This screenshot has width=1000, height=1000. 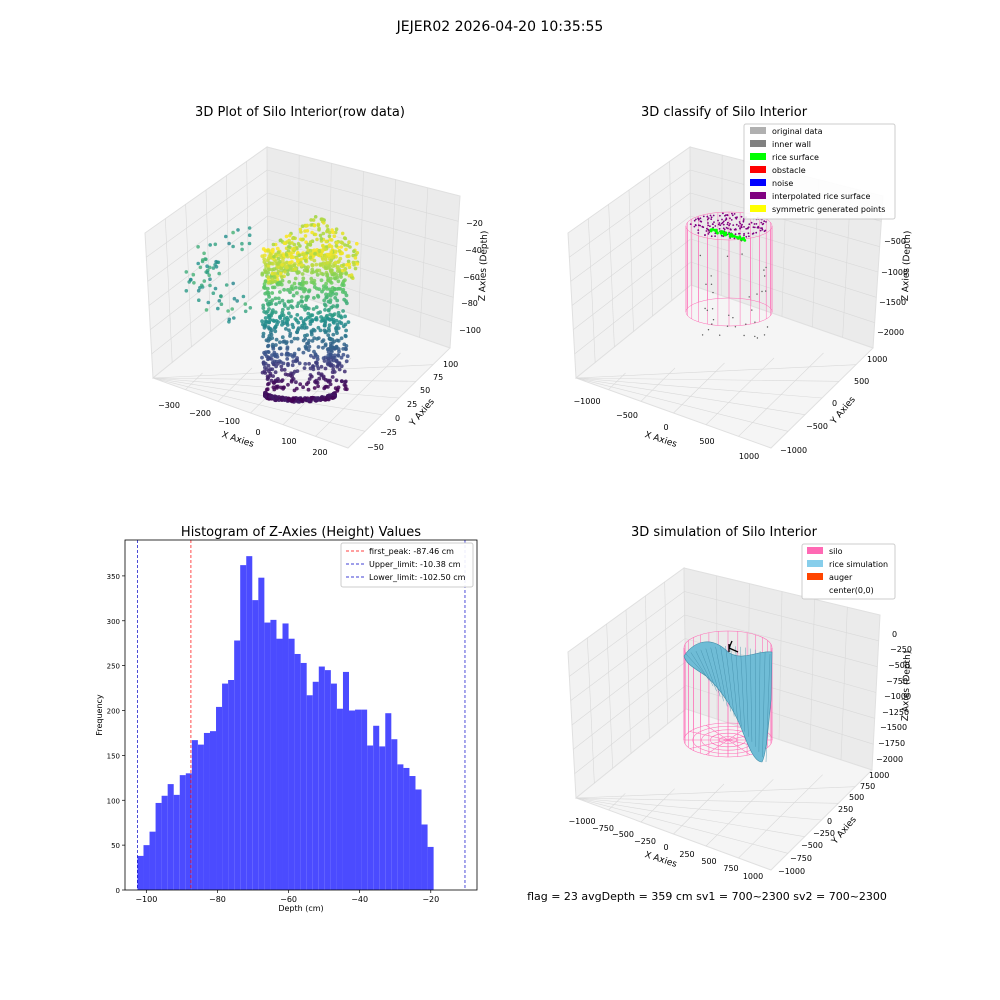 What do you see at coordinates (660, 860) in the screenshot?
I see `simulation-x-label: X Axies` at bounding box center [660, 860].